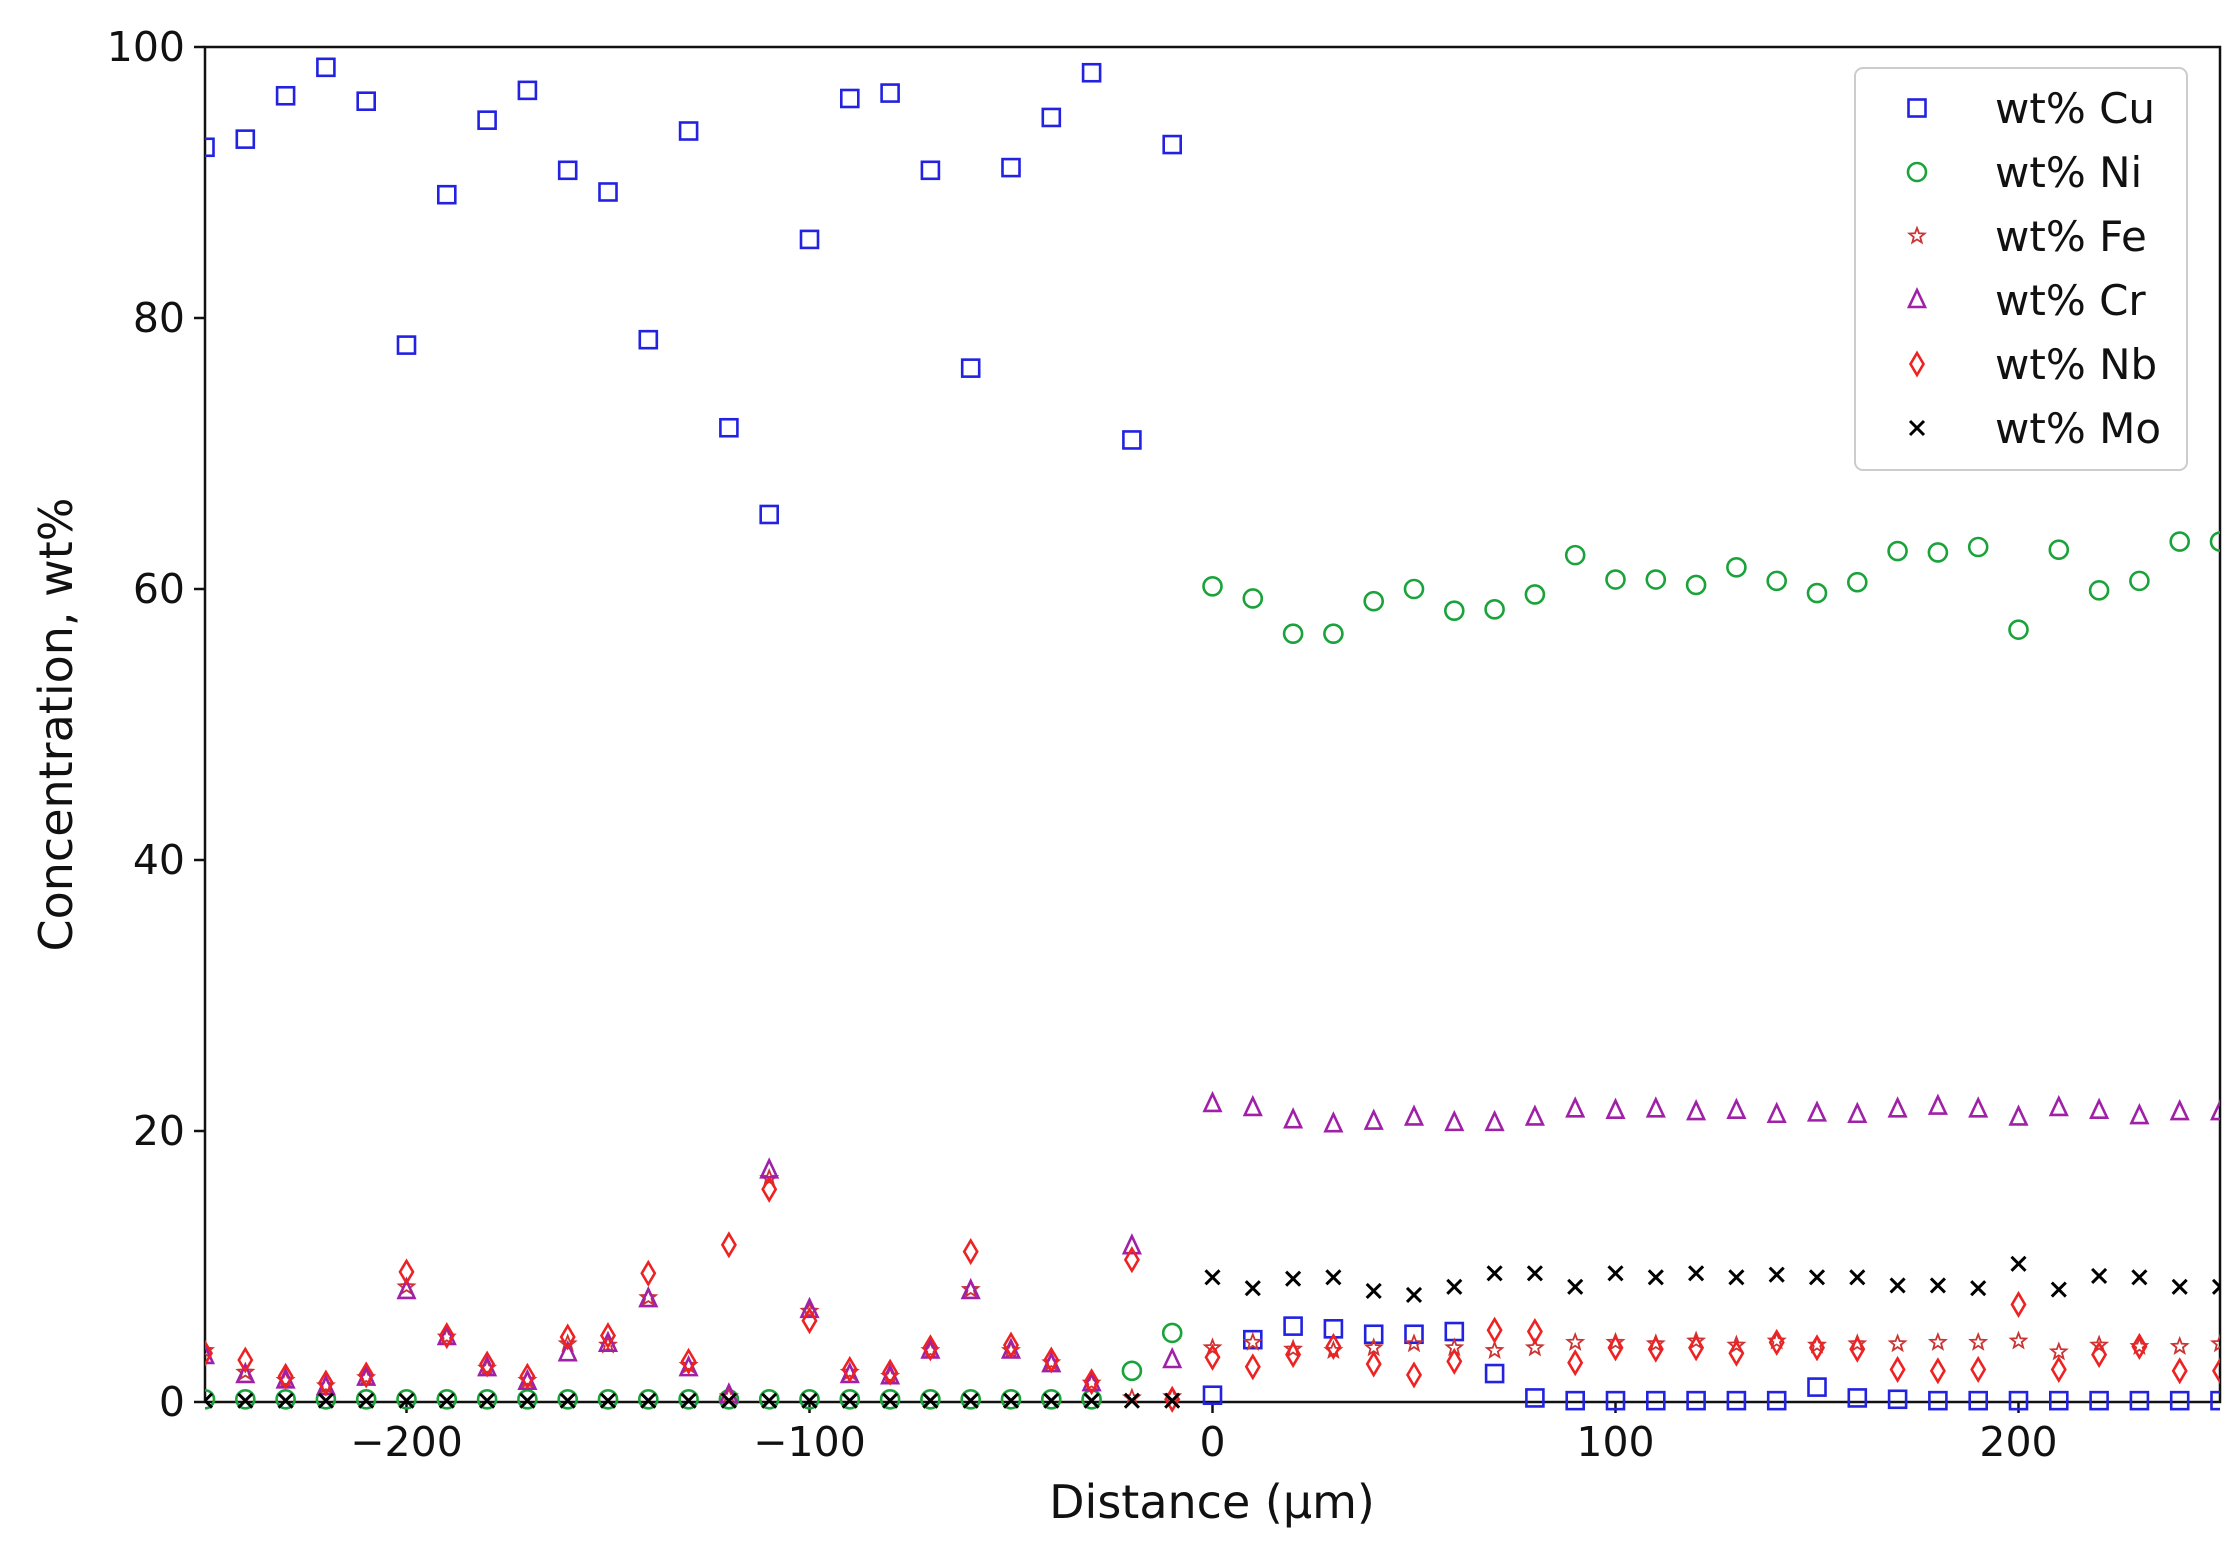 Image resolution: width=2239 pixels, height=1550 pixels. Describe the element at coordinates (146, 47) in the screenshot. I see `y-tick-label: 100` at that location.